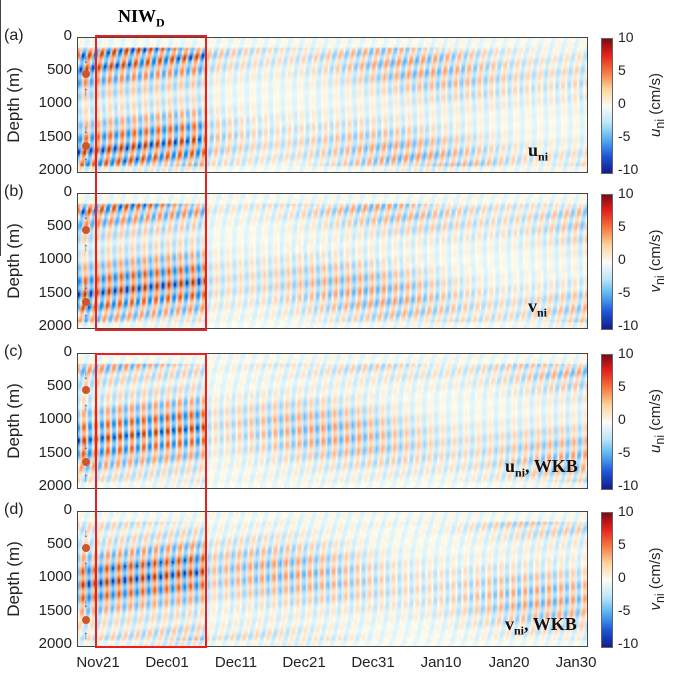 Image resolution: width=678 pixels, height=685 pixels. What do you see at coordinates (509, 662) in the screenshot?
I see `x-tick-label: Jan20` at bounding box center [509, 662].